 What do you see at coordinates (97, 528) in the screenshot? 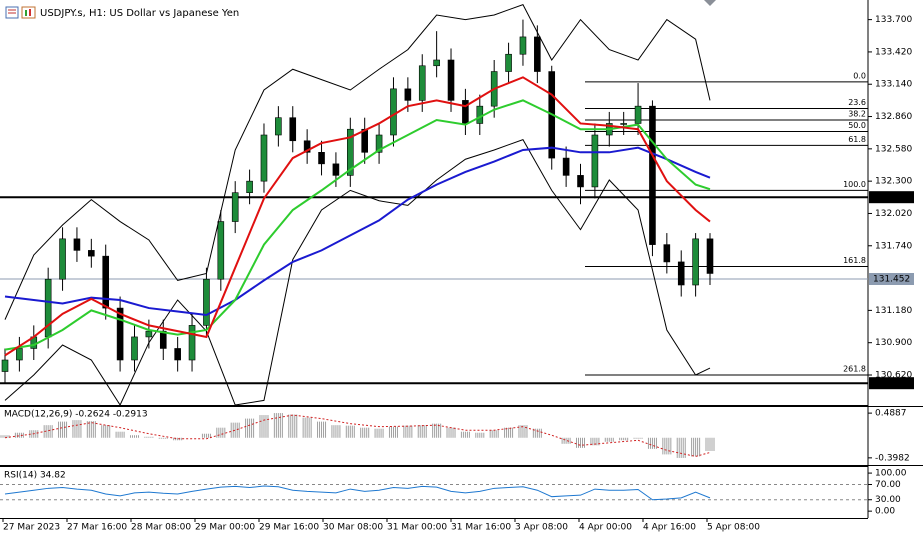
I see `x-tick-label: 27 Mar 16:00` at bounding box center [97, 528].